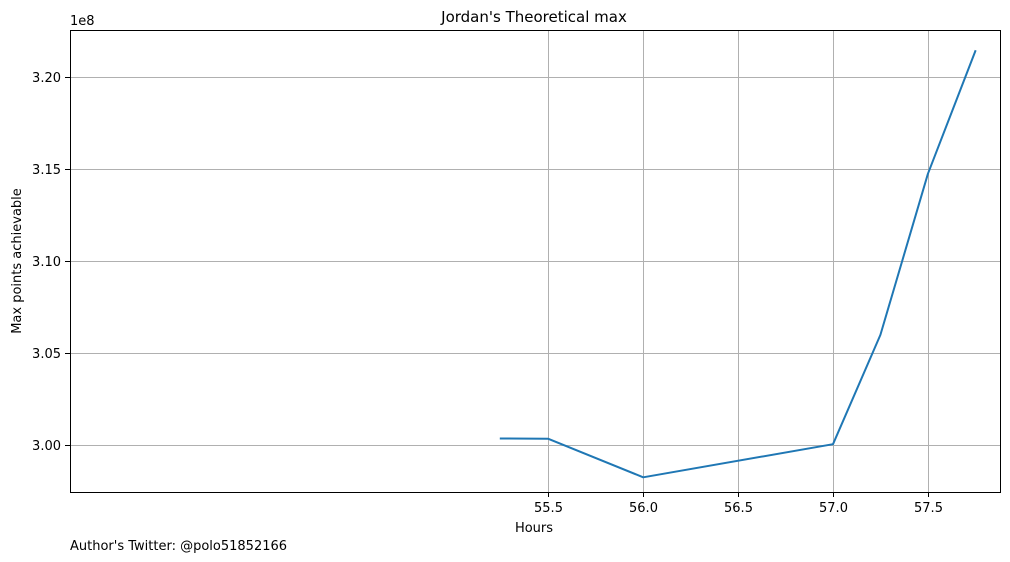 Image resolution: width=1010 pixels, height=562 pixels. Describe the element at coordinates (738, 508) in the screenshot. I see `x-tick-label: 56.5` at that location.